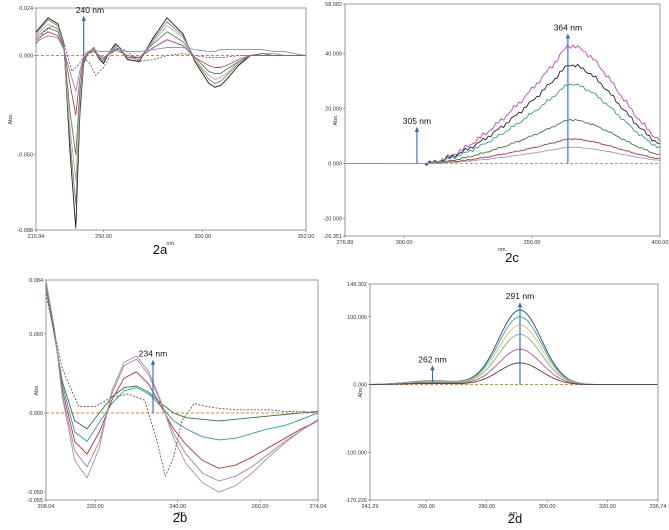 This screenshot has height=530, width=669. Describe the element at coordinates (357, 285) in the screenshot. I see `y-tick-label: 148.302` at that location.